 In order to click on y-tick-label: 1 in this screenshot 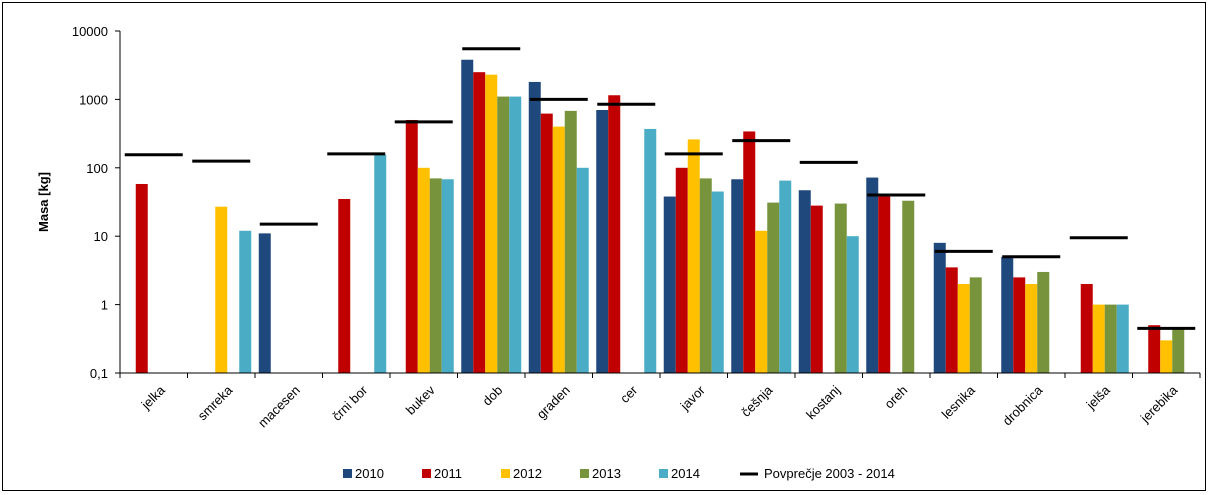, I will do `click(104, 305)`.